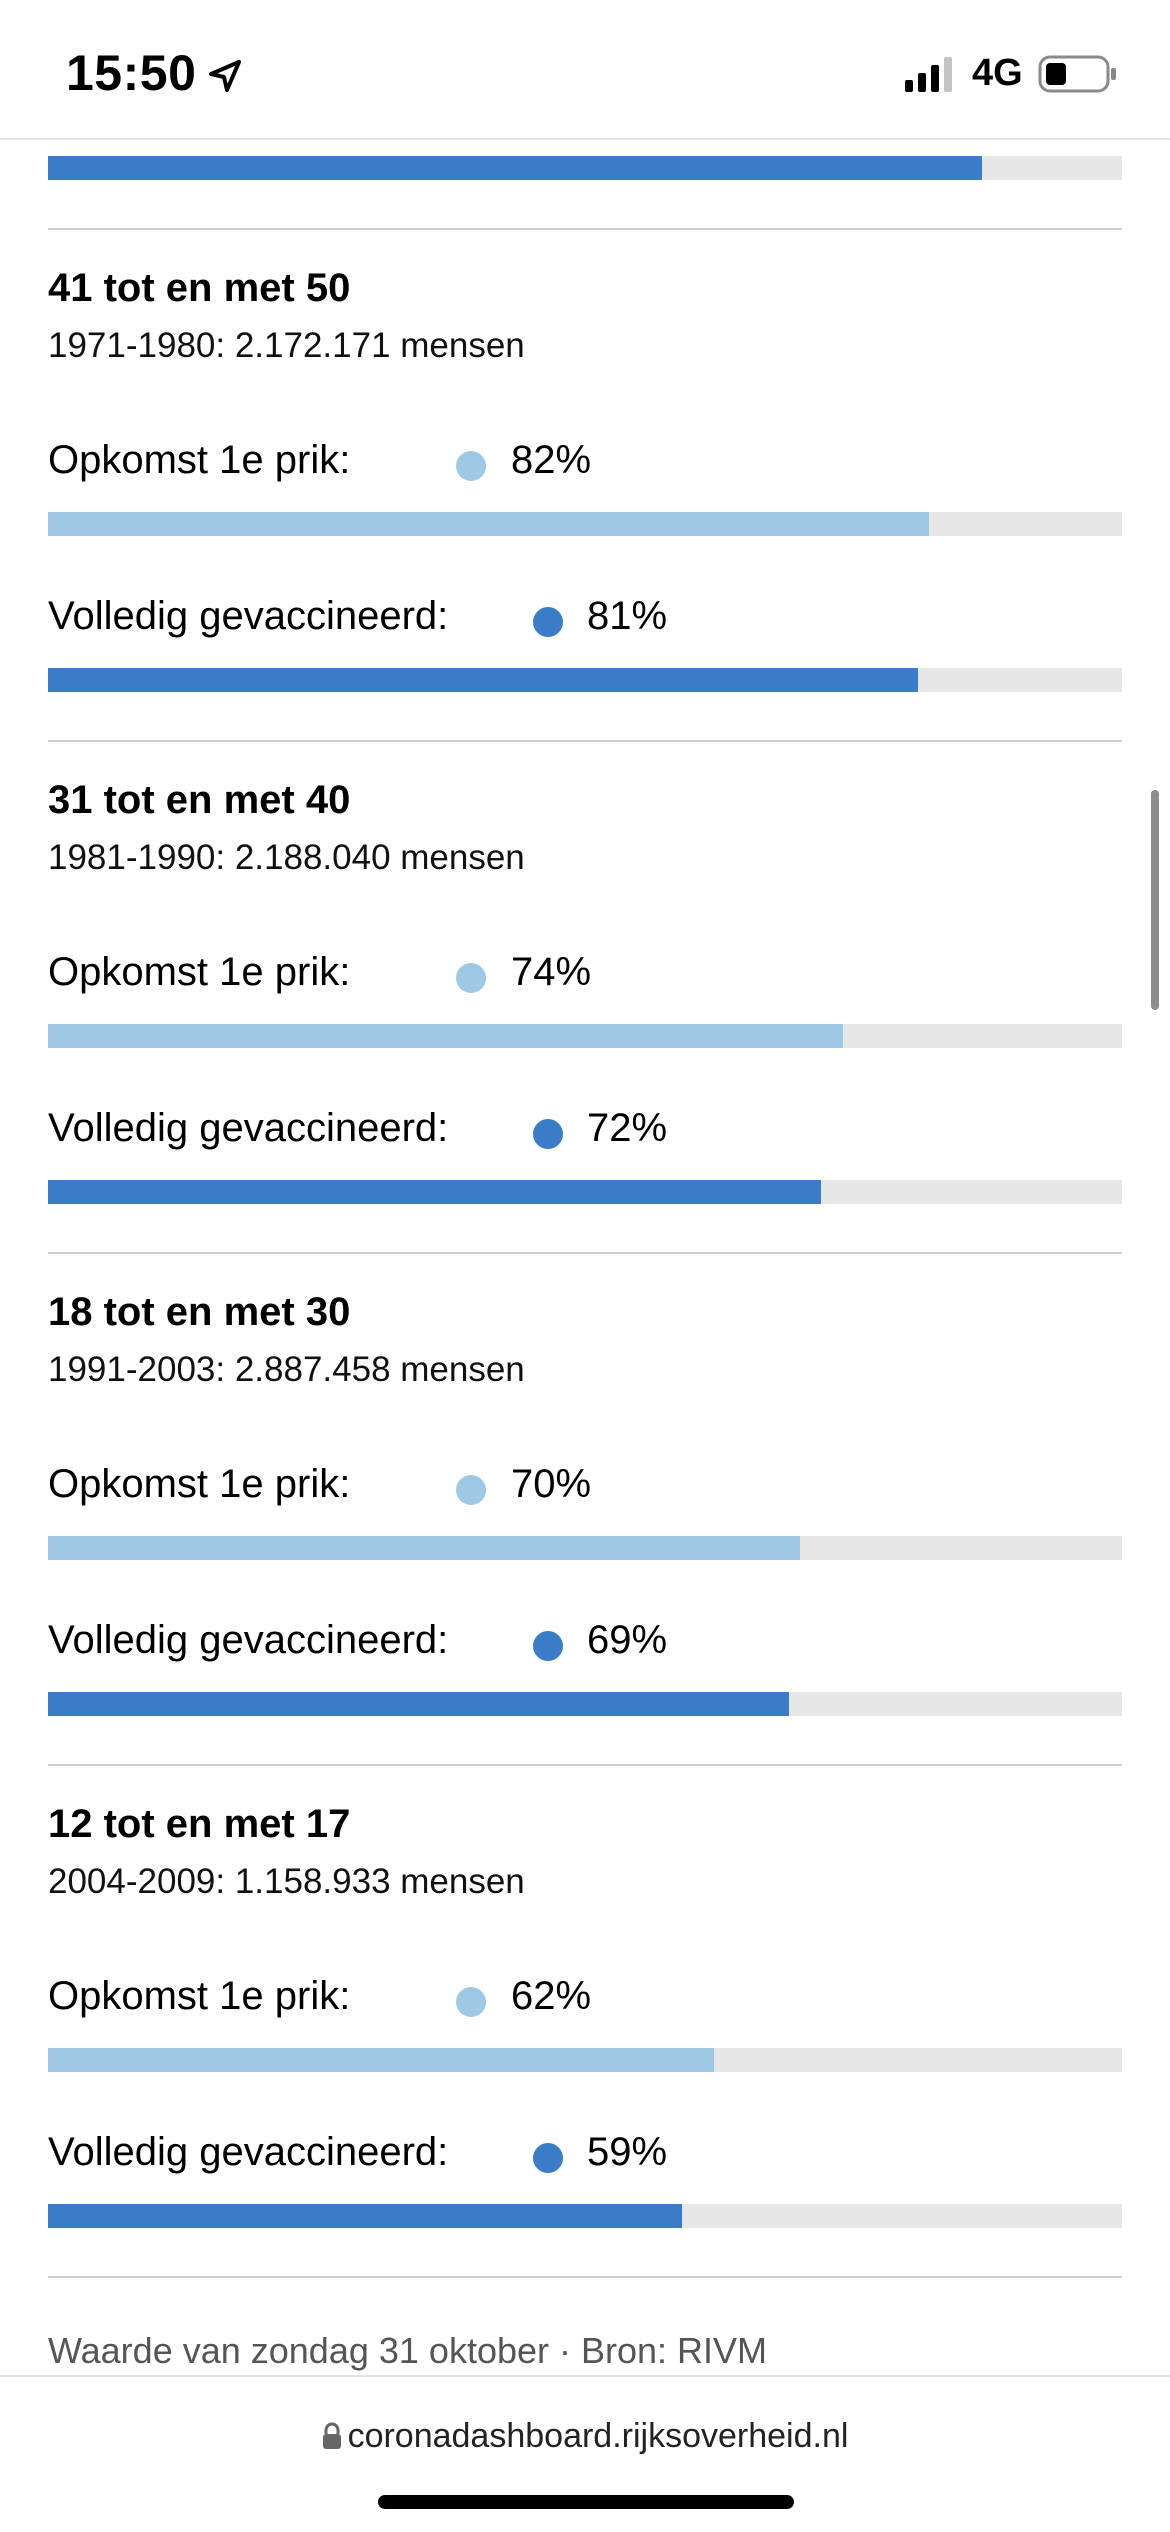 This screenshot has width=1170, height=2532. Describe the element at coordinates (551, 1996) in the screenshot. I see `first-dose-percentage: 62%` at that location.